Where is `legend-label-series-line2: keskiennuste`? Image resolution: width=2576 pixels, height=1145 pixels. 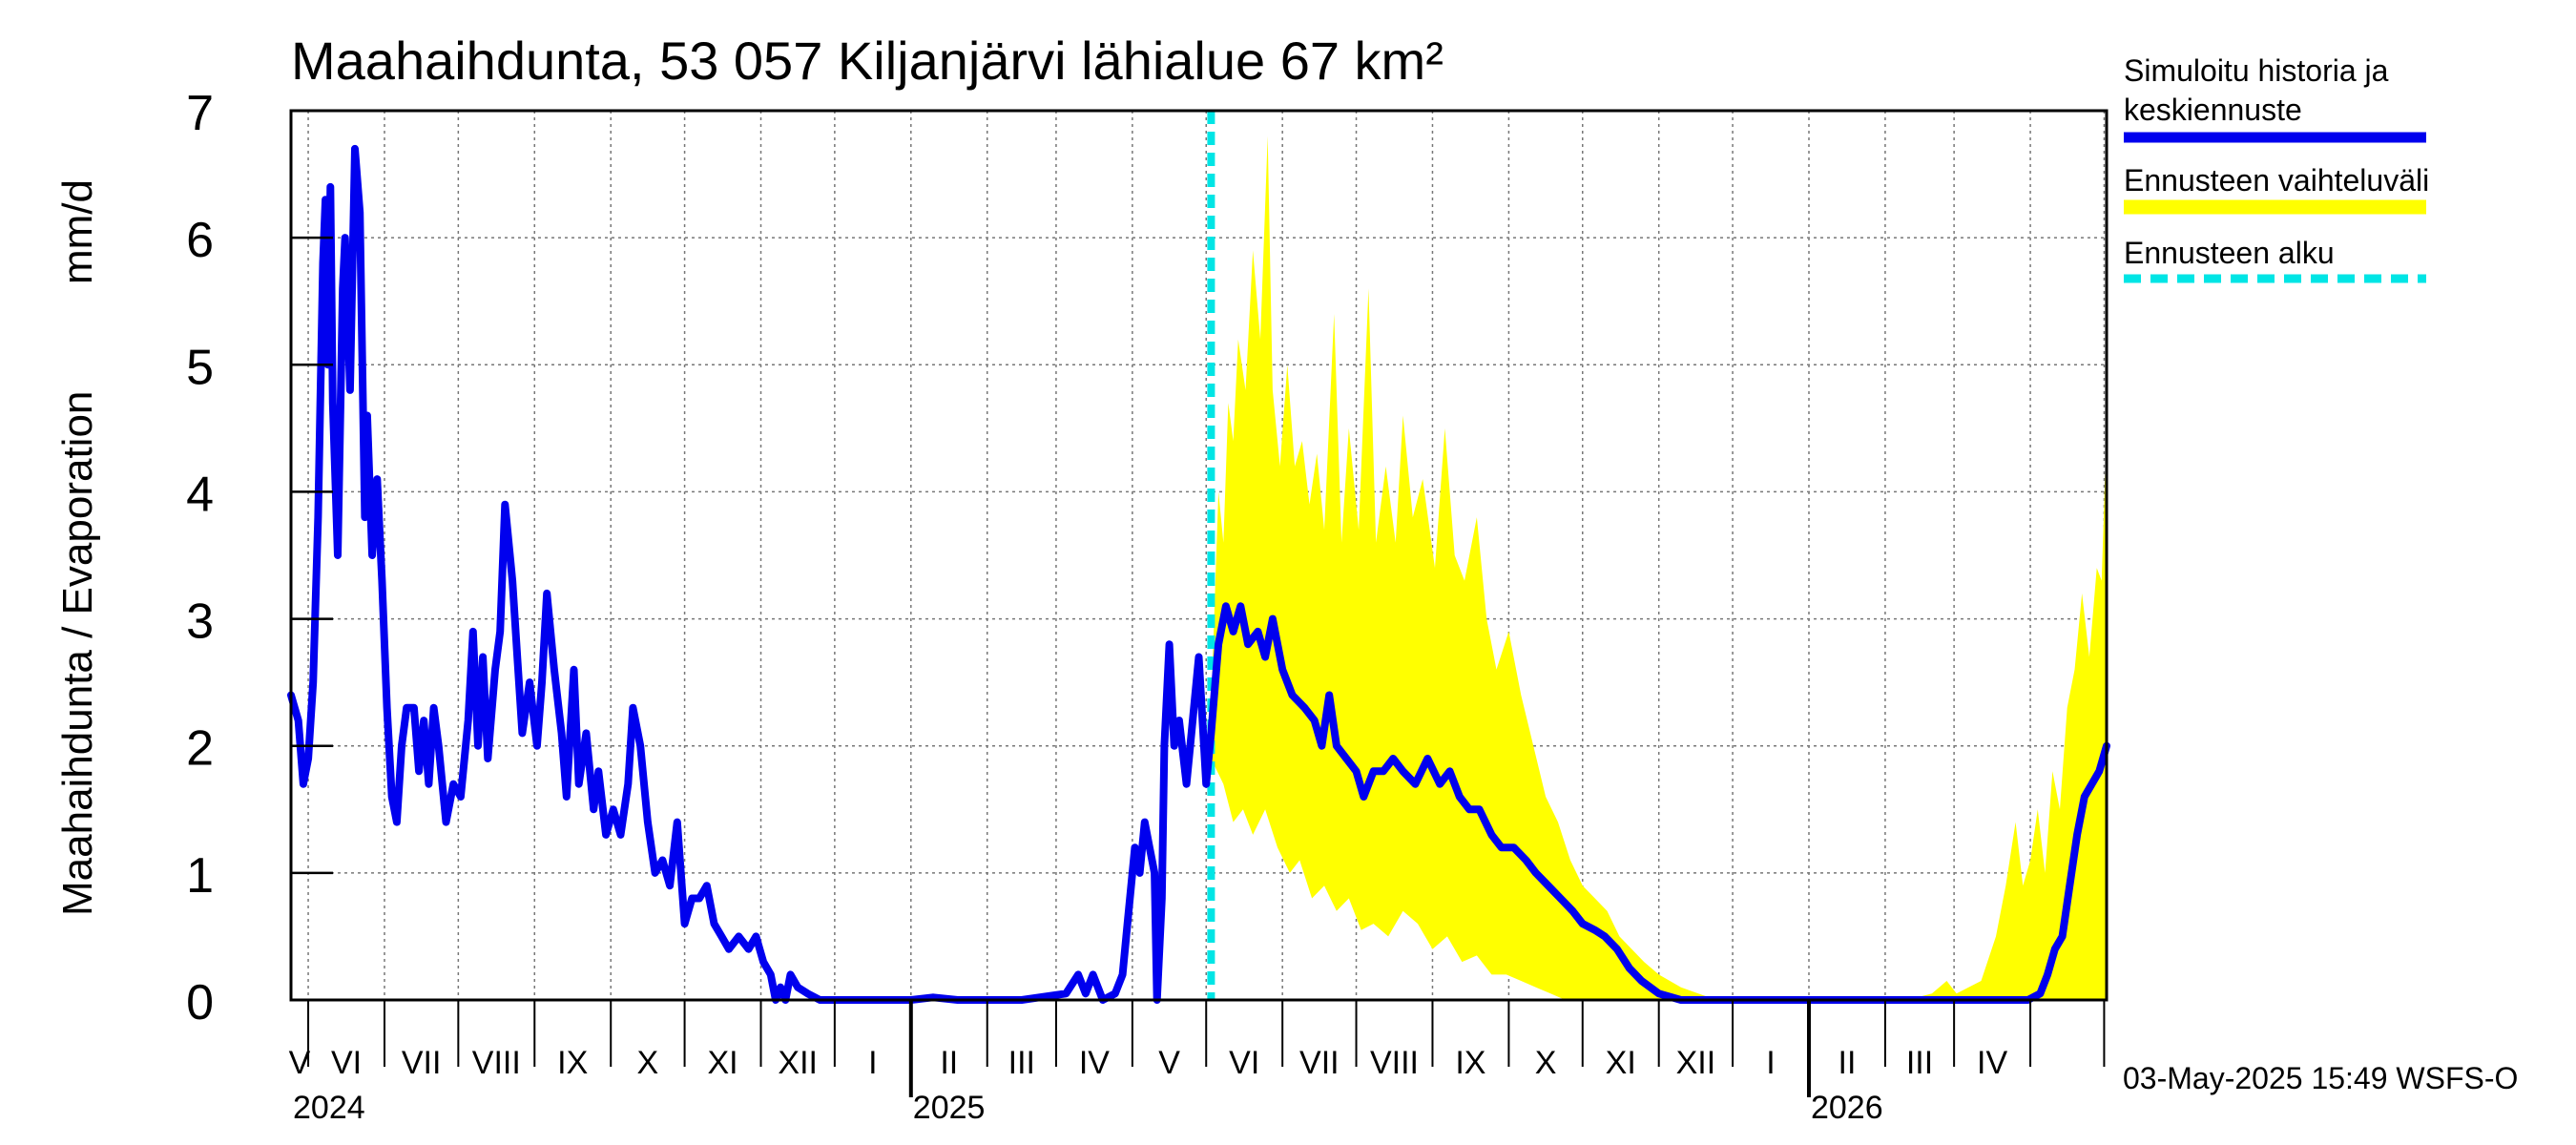 legend-label-series-line2: keskiennuste is located at coordinates (2213, 110).